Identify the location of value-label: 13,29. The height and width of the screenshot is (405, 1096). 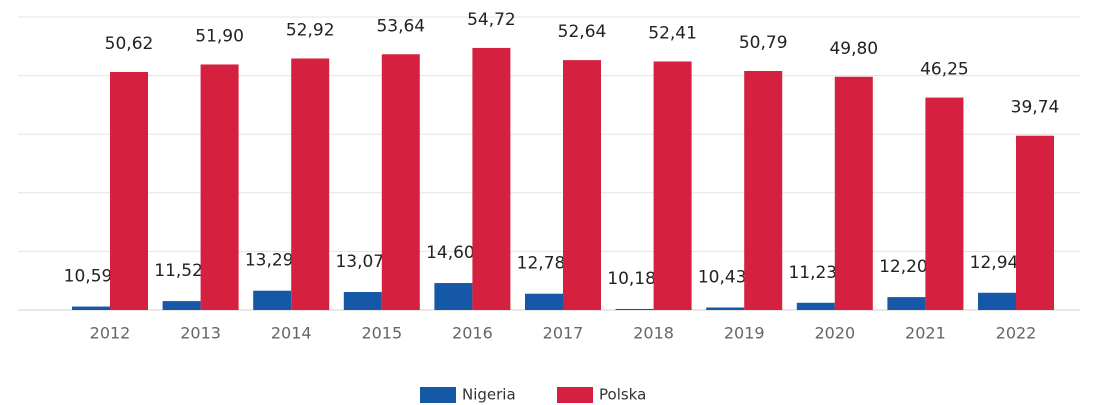
(269, 261).